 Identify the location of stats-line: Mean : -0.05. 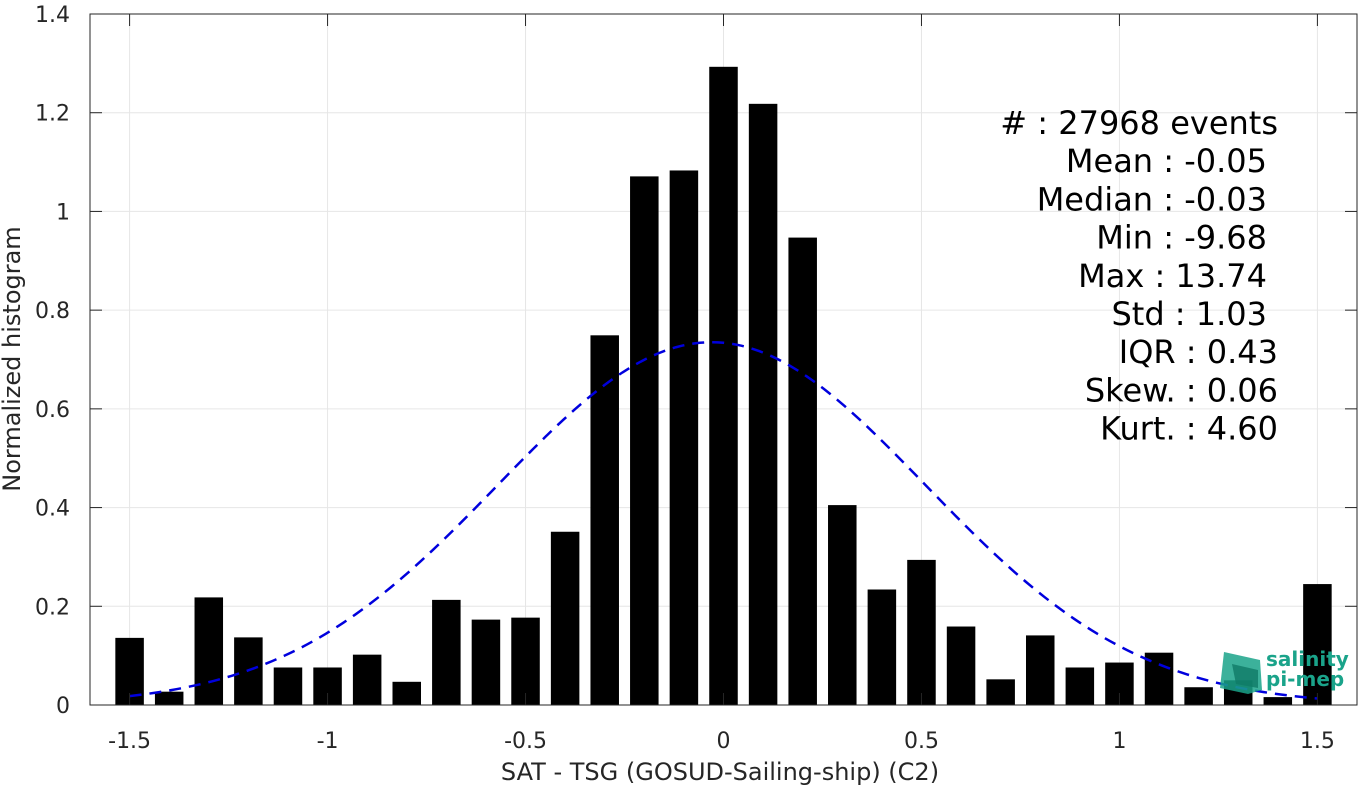
(1166, 161).